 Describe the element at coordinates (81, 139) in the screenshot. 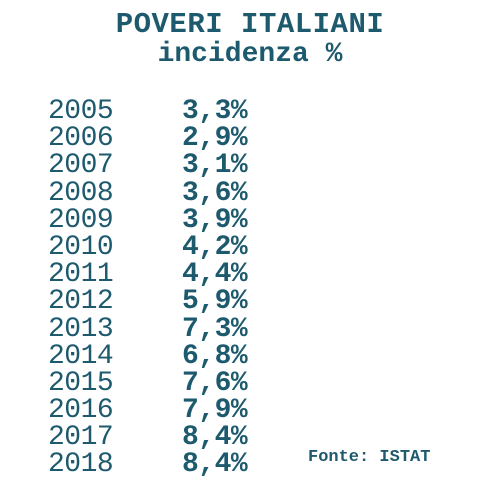

I see `year-label: 2006` at that location.